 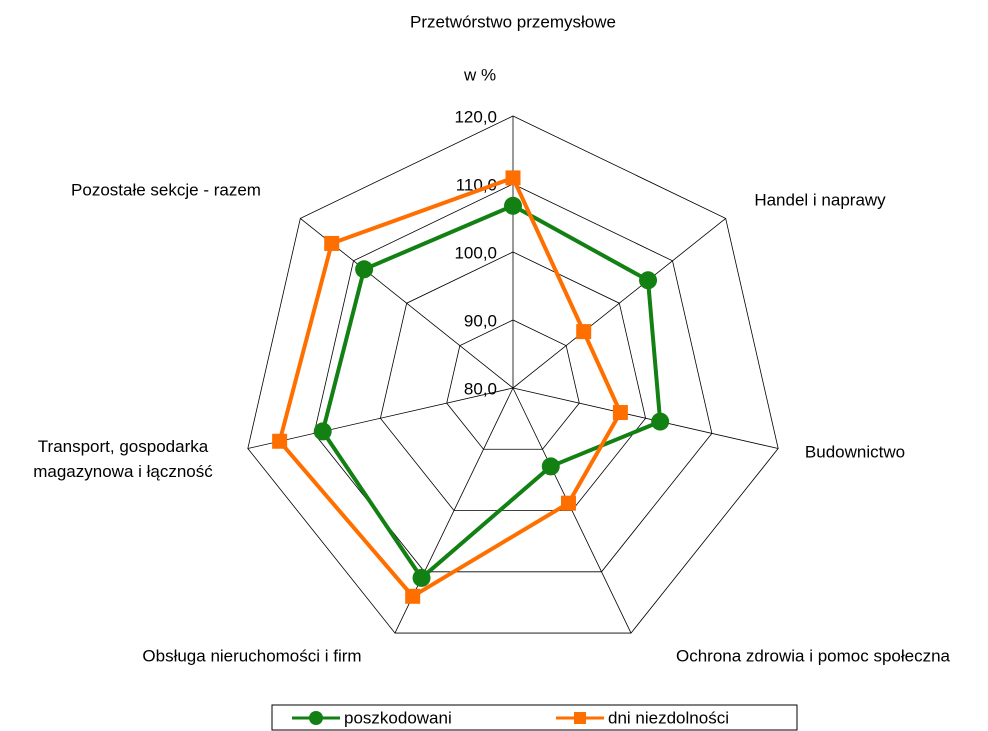 What do you see at coordinates (534, 717) in the screenshot?
I see `legend-box` at bounding box center [534, 717].